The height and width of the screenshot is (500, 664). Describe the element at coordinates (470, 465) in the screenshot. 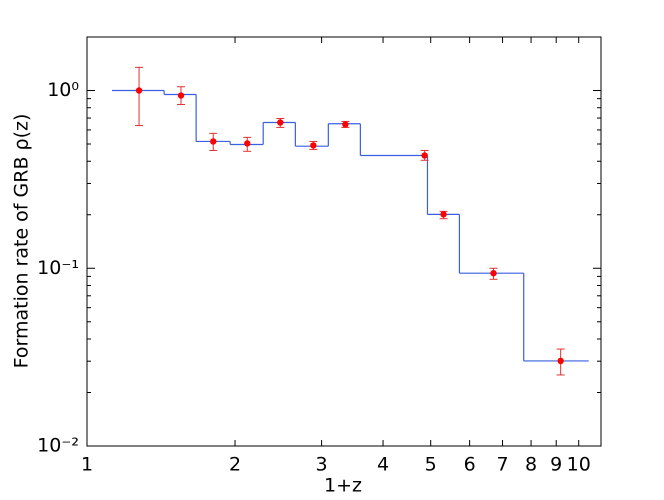

I see `x-tick-label: 6` at that location.